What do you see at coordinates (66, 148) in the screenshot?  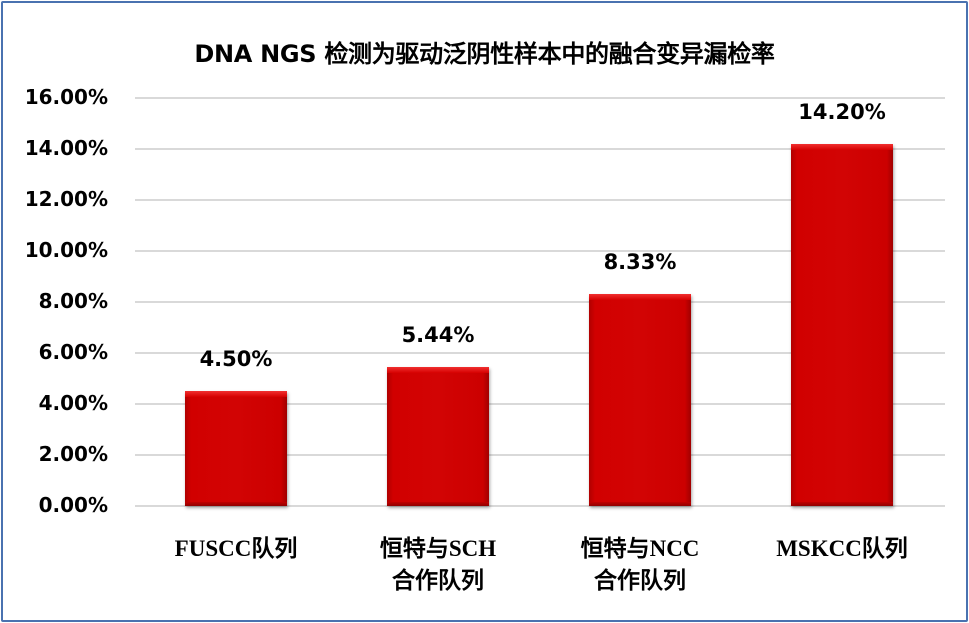 I see `y-tick-label: 14.00%` at bounding box center [66, 148].